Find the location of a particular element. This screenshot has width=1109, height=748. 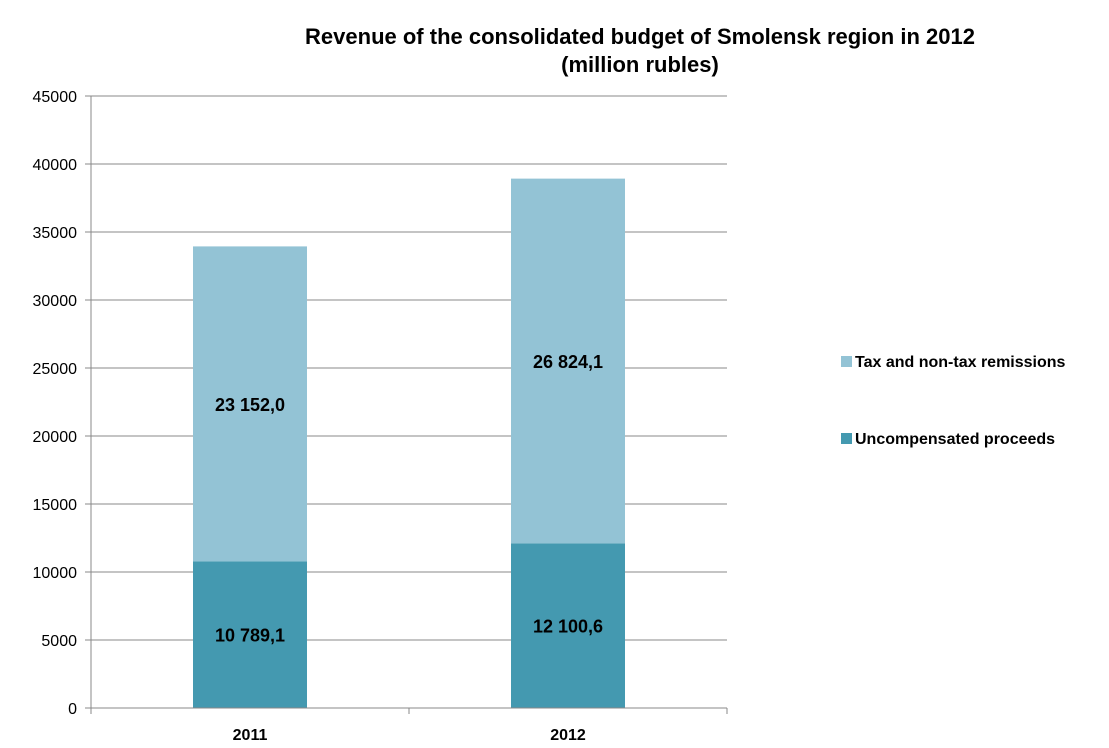

y-tick-label: 5000 is located at coordinates (59, 641).